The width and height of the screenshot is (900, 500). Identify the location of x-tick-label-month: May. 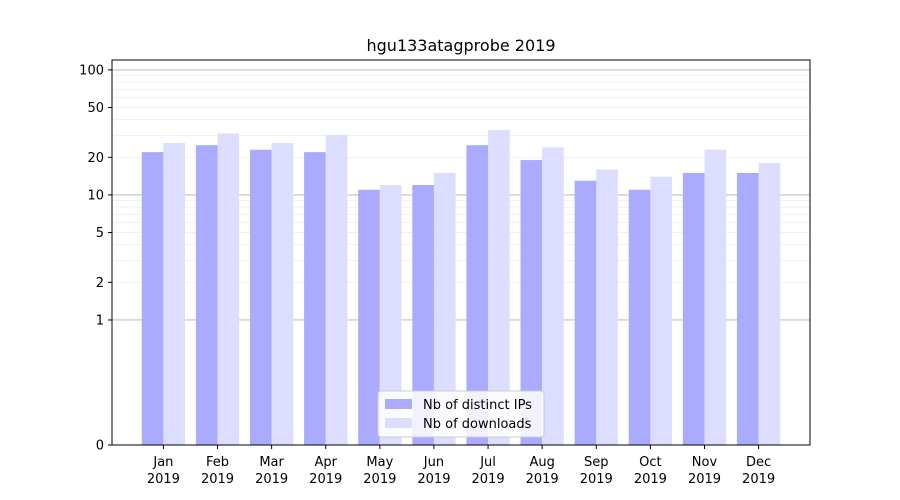
(379, 462).